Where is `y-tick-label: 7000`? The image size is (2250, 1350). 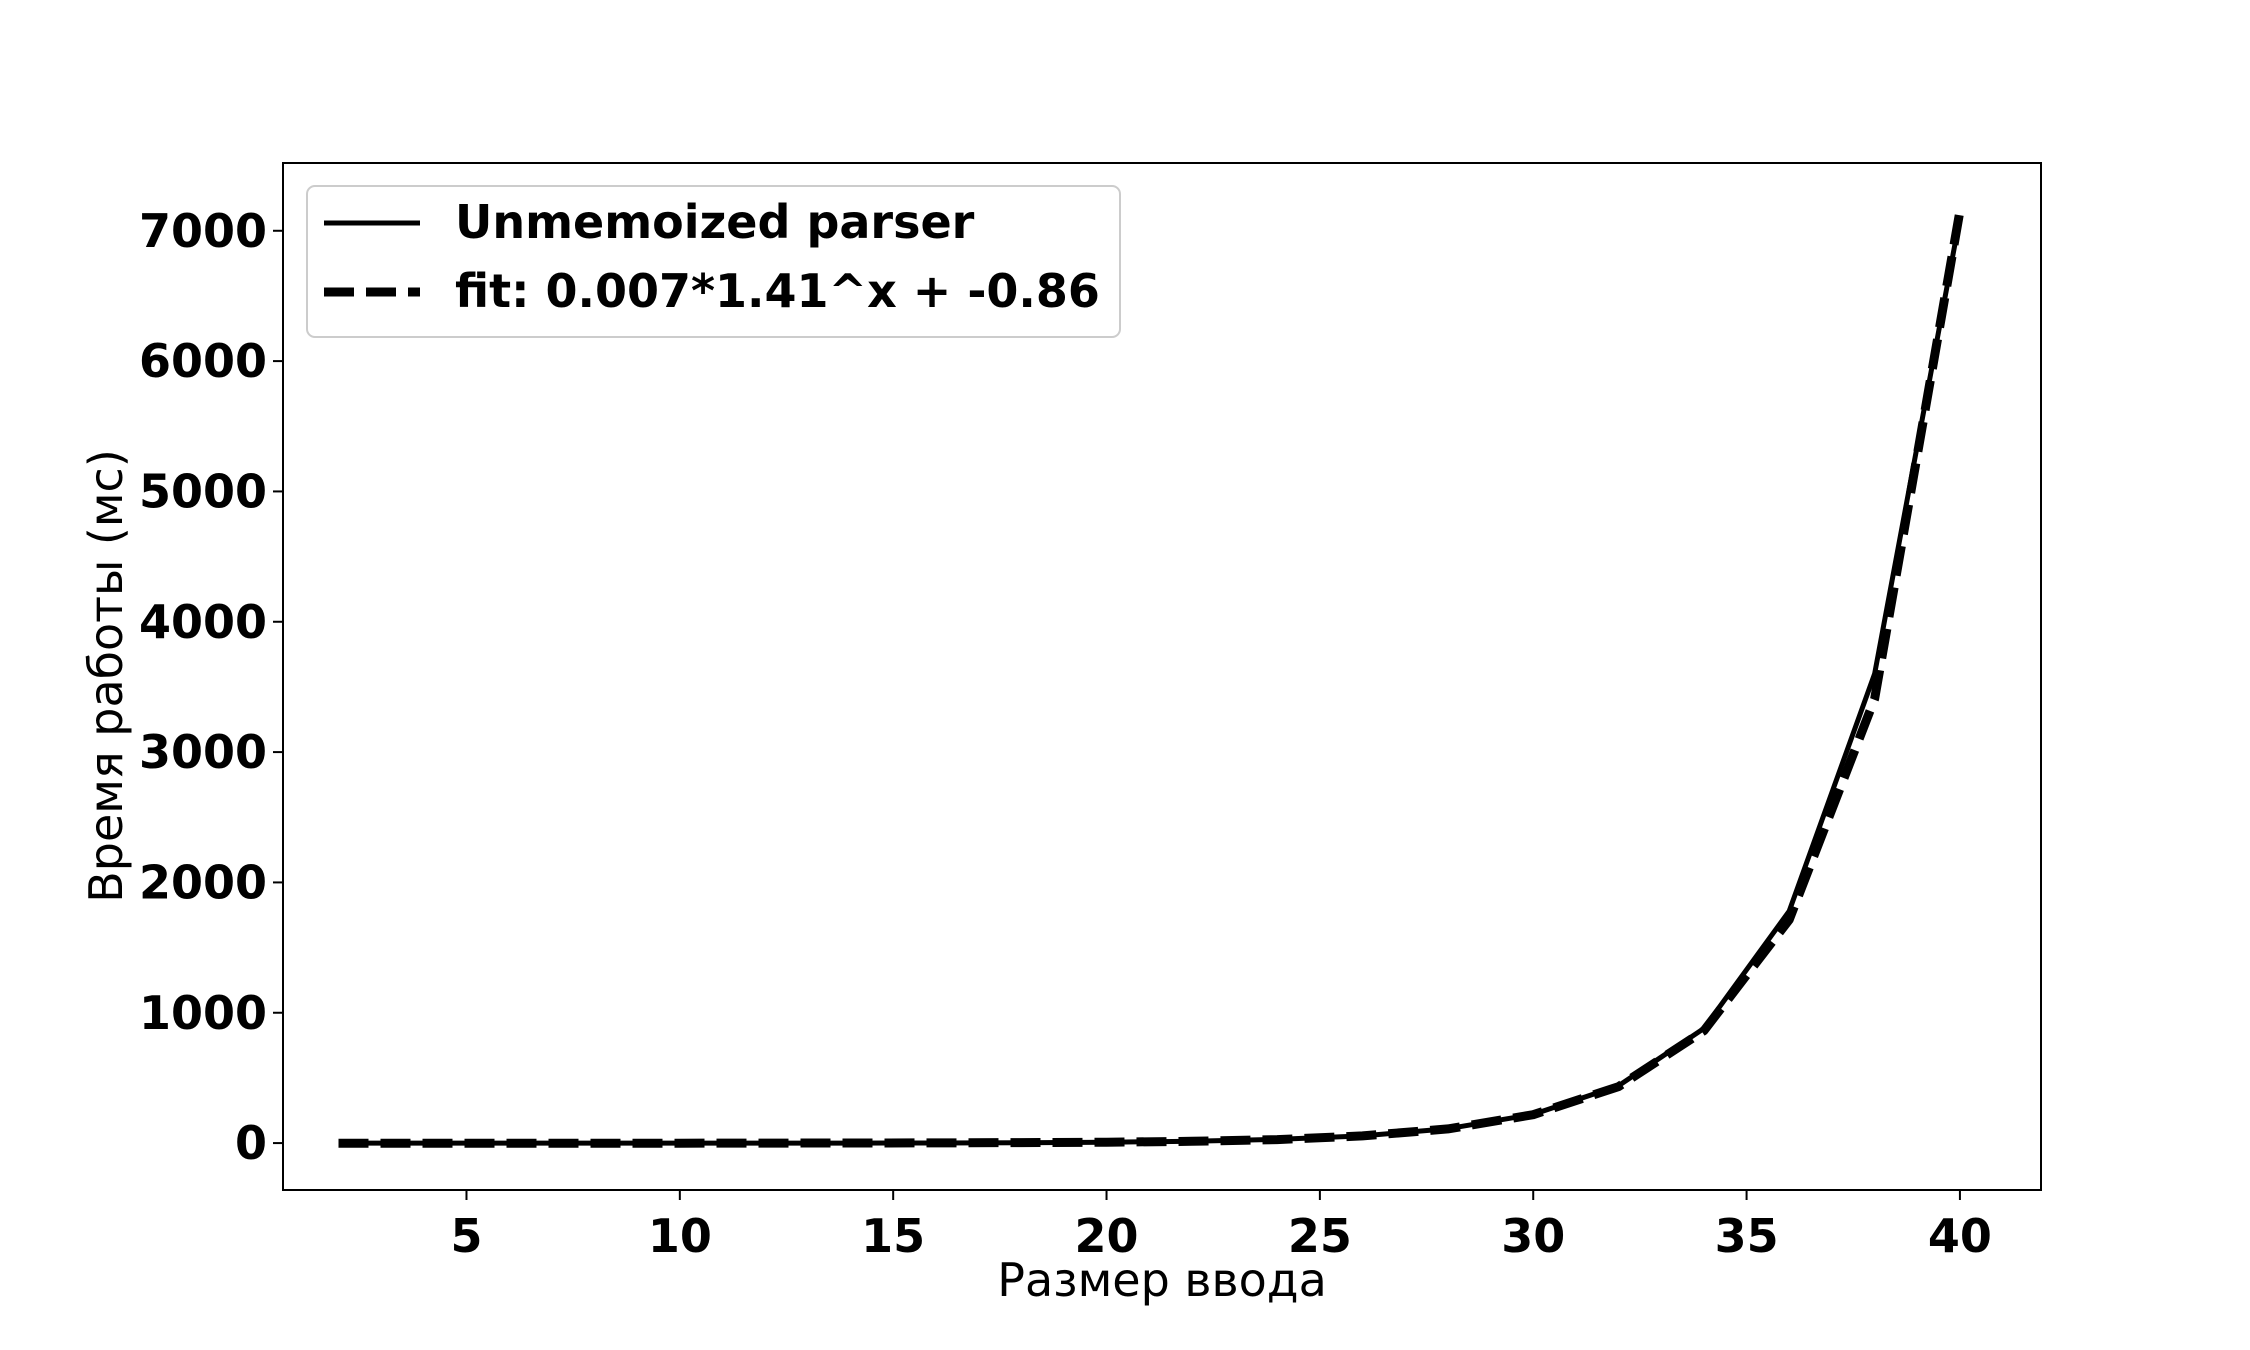
y-tick-label: 7000 is located at coordinates (203, 231).